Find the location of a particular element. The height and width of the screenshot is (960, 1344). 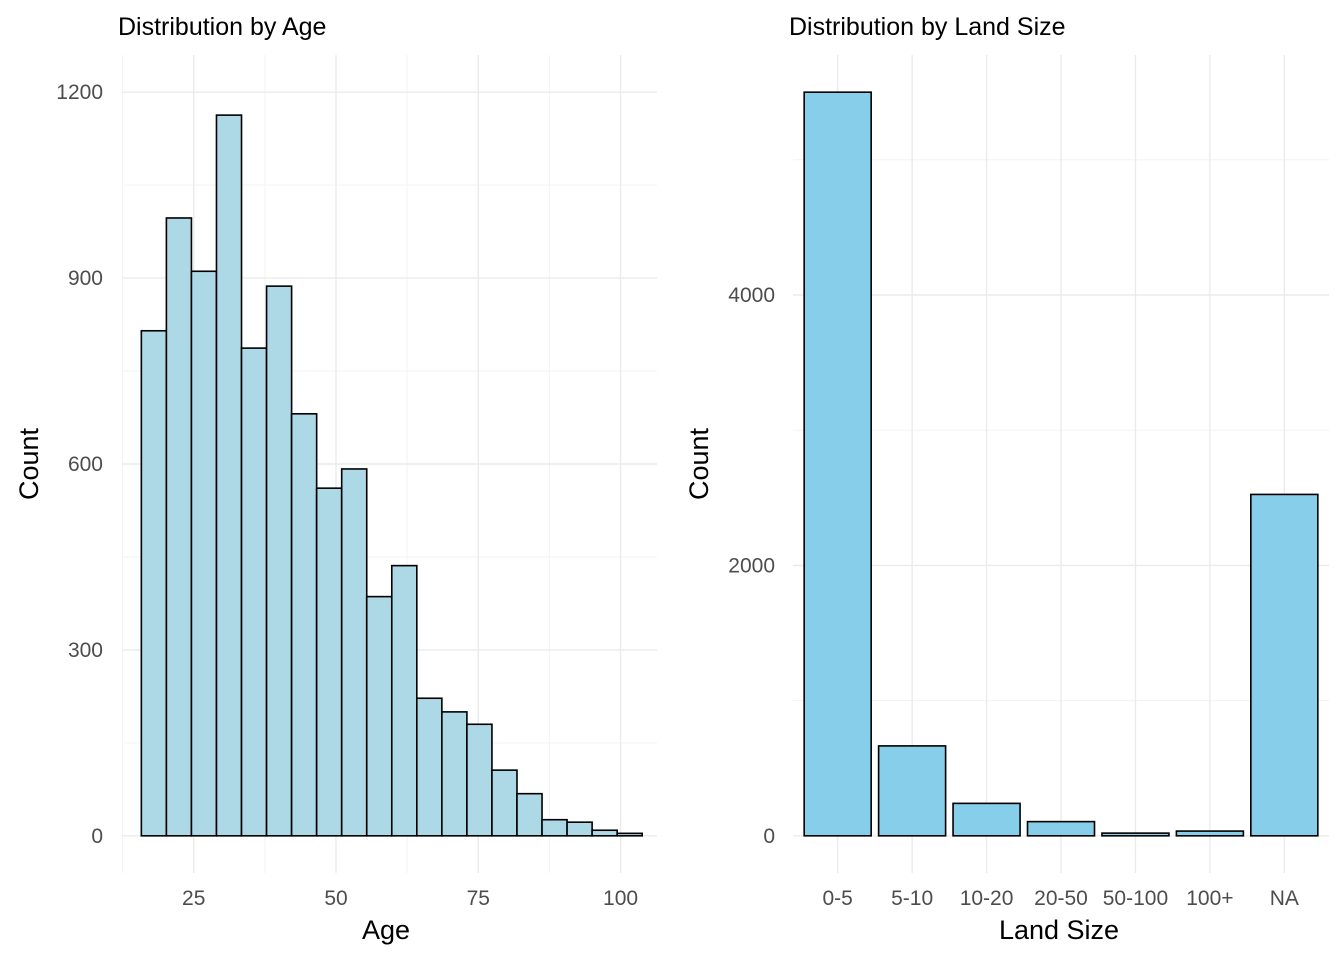

land-x-tick-label: NA is located at coordinates (1284, 898).